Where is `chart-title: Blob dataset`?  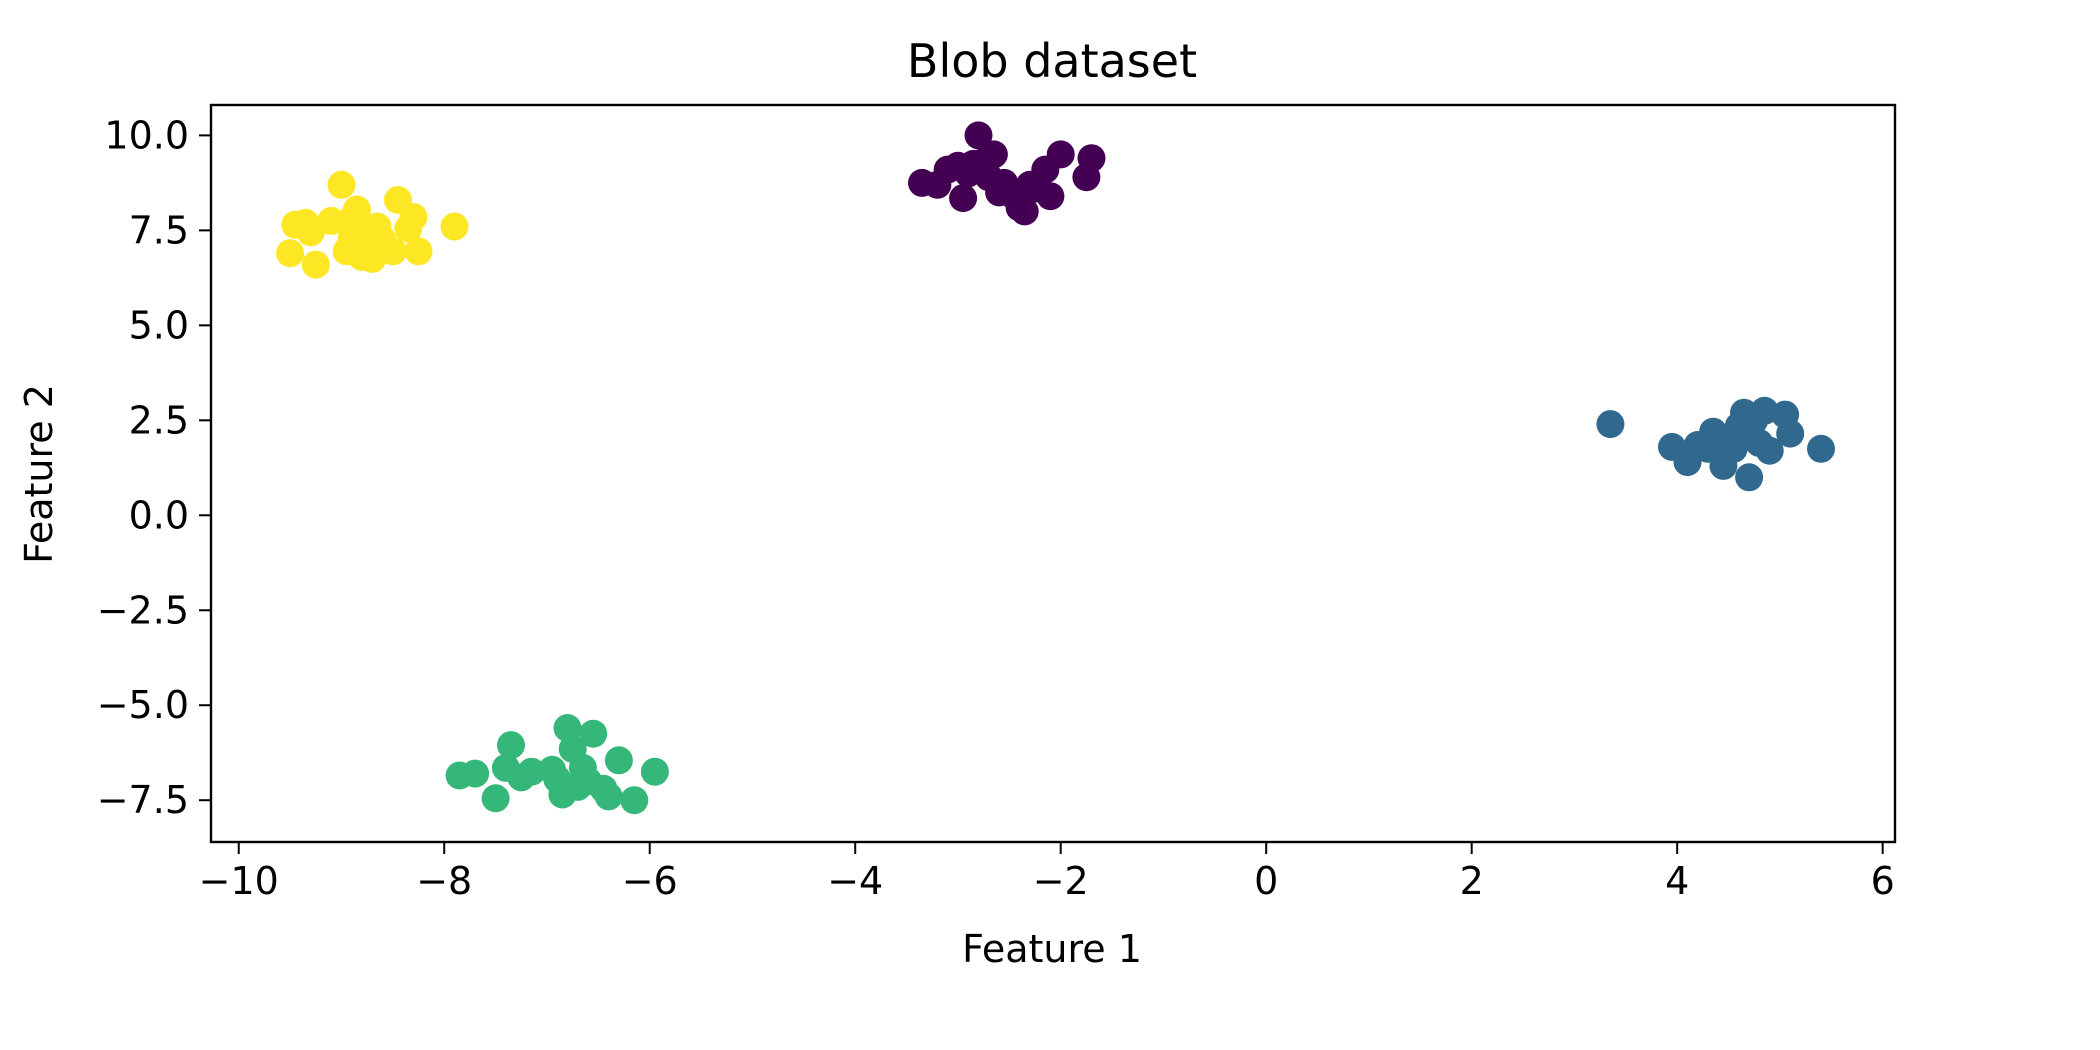 chart-title: Blob dataset is located at coordinates (1052, 61).